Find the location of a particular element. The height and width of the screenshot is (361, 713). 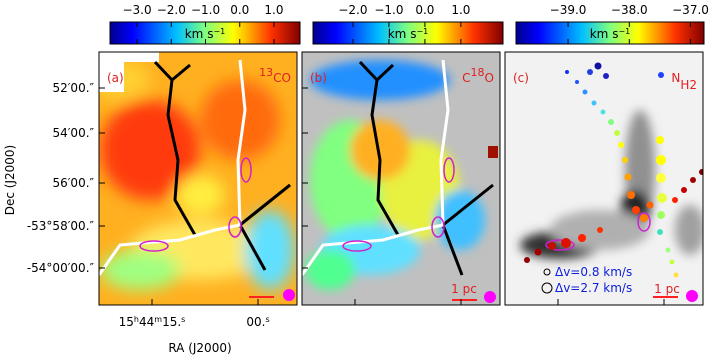

x-axis-label: RA (J2000) is located at coordinates (199, 348).